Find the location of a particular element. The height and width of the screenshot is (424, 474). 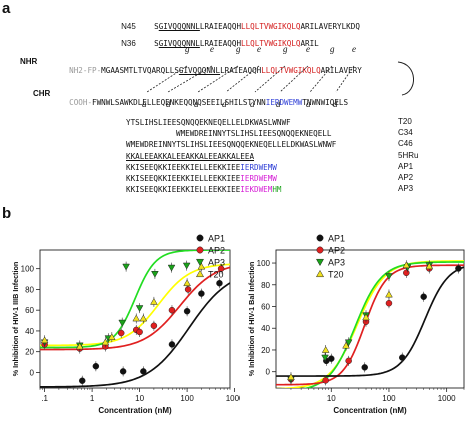

n45-post: ARILAVERYLKDQ is located at coordinates (330, 26).